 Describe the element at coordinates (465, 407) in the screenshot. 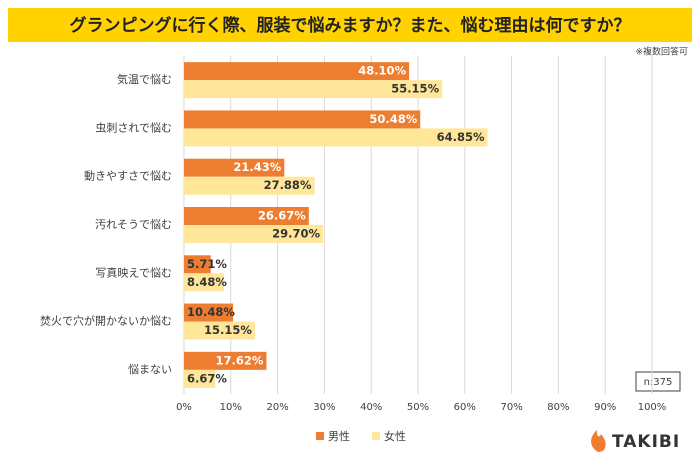

I see `x-tick-label: 60%` at that location.